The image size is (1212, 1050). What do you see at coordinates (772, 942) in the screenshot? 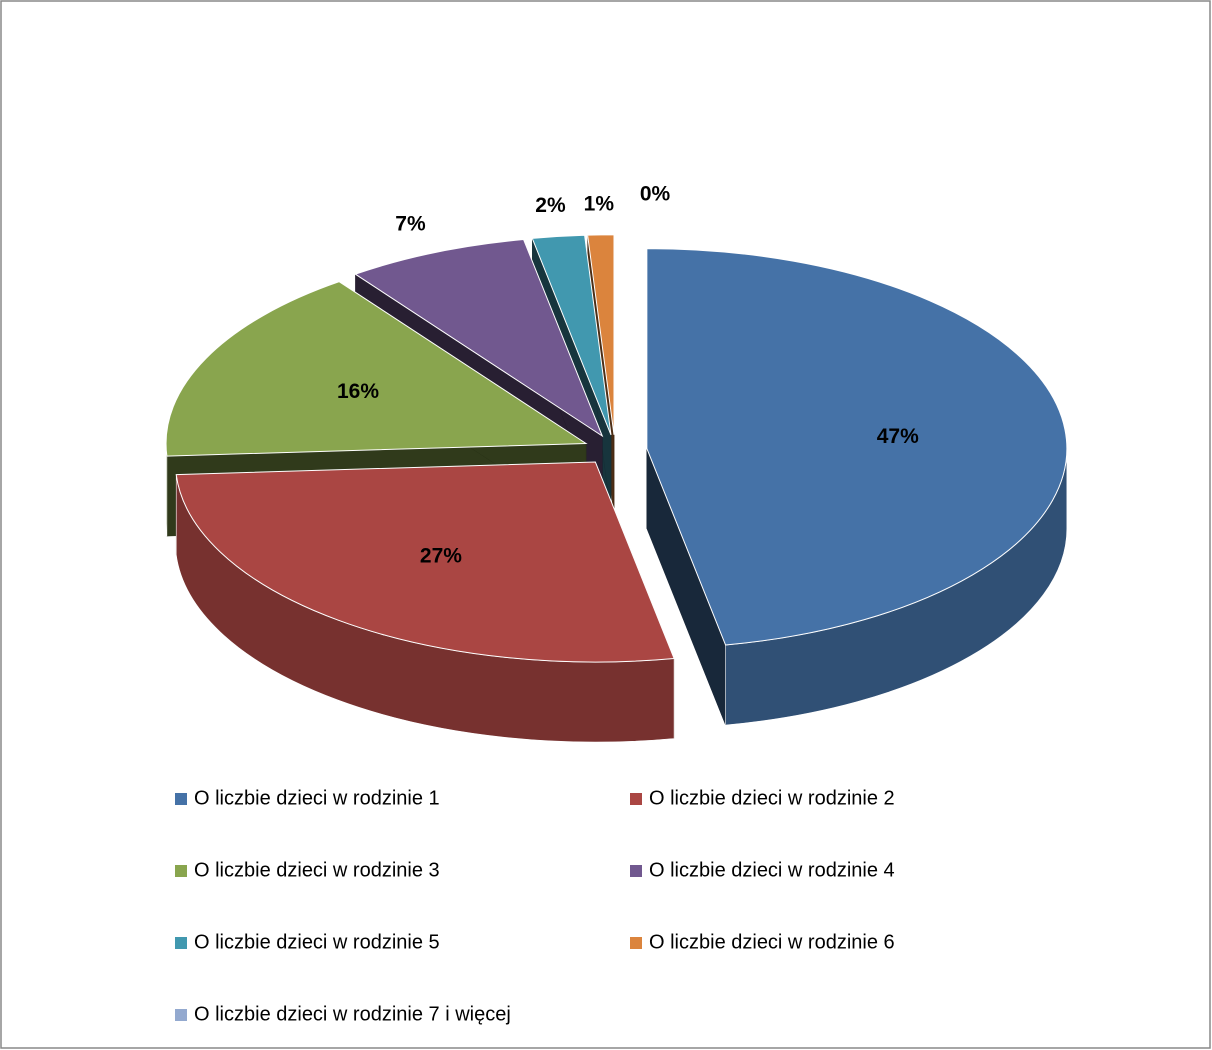
I see `legend-label: O liczbie dzieci w rodzinie 6` at bounding box center [772, 942].